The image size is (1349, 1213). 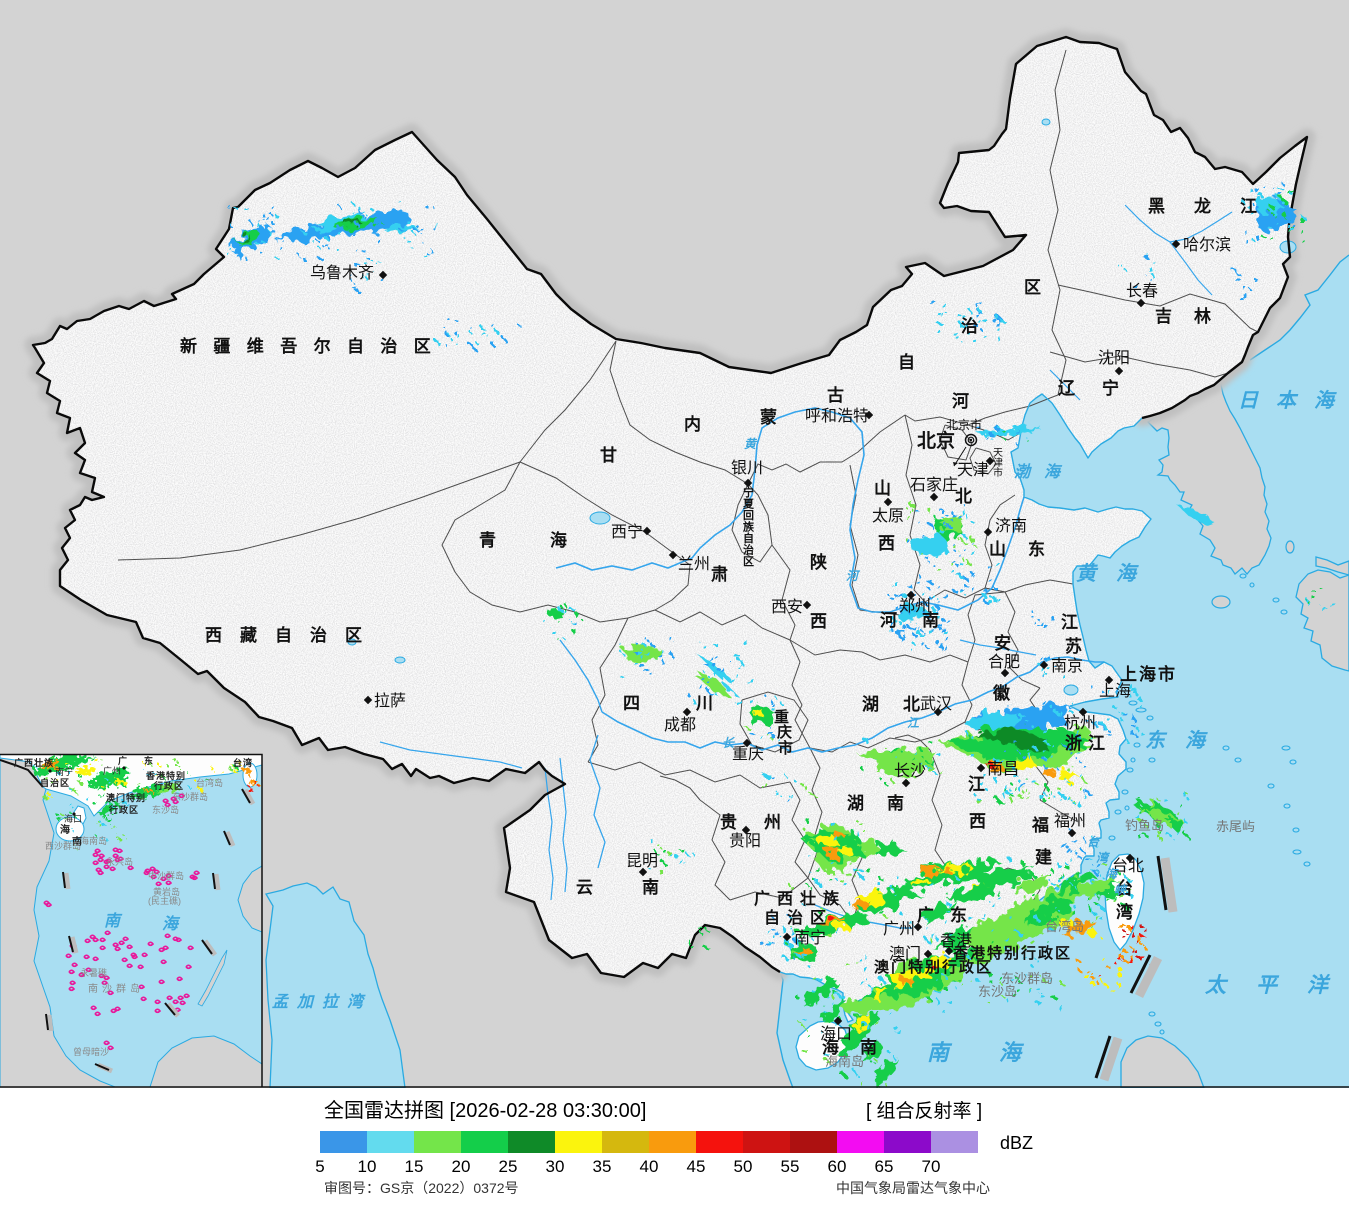 I want to click on svg-text: 15, so click(x=414, y=1166).